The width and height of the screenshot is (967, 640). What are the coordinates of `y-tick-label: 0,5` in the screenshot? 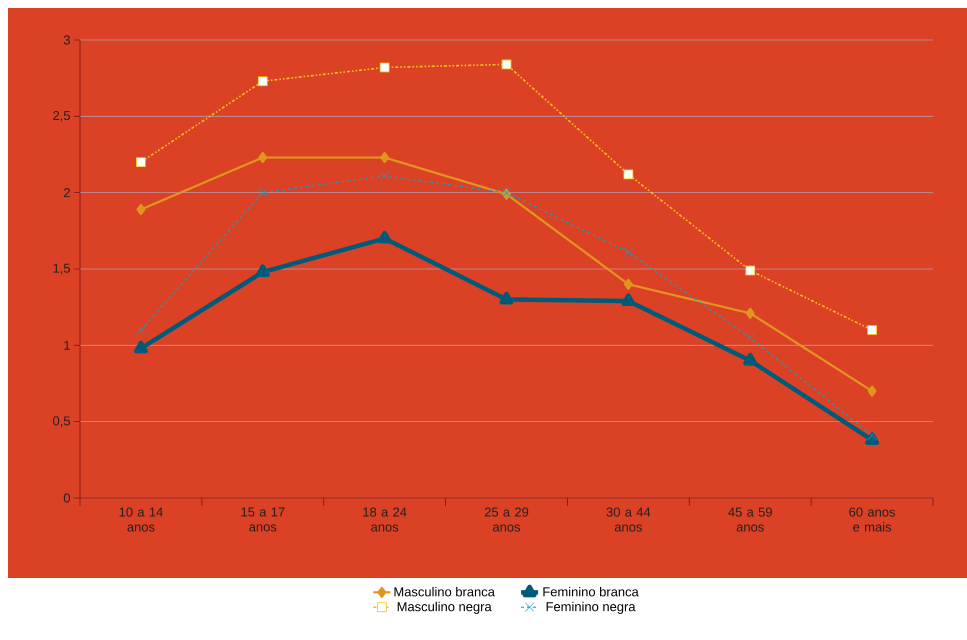 It's located at (61, 421).